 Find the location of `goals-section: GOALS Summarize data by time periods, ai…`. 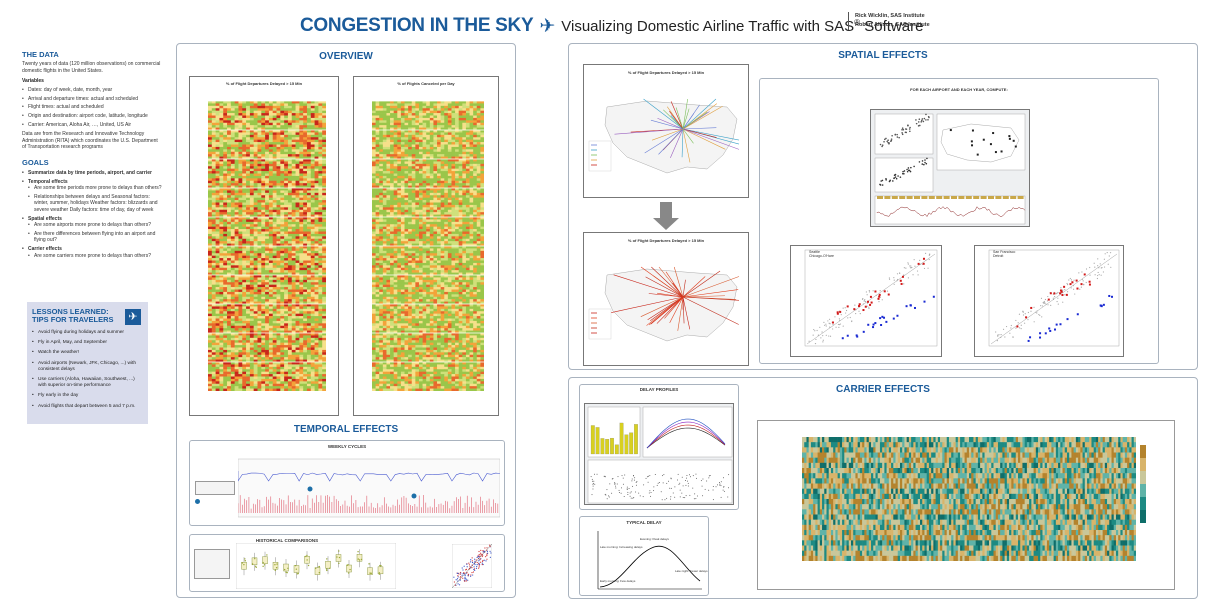

goals-section: GOALS Summarize data by time periods, ai… is located at coordinates (92, 209).